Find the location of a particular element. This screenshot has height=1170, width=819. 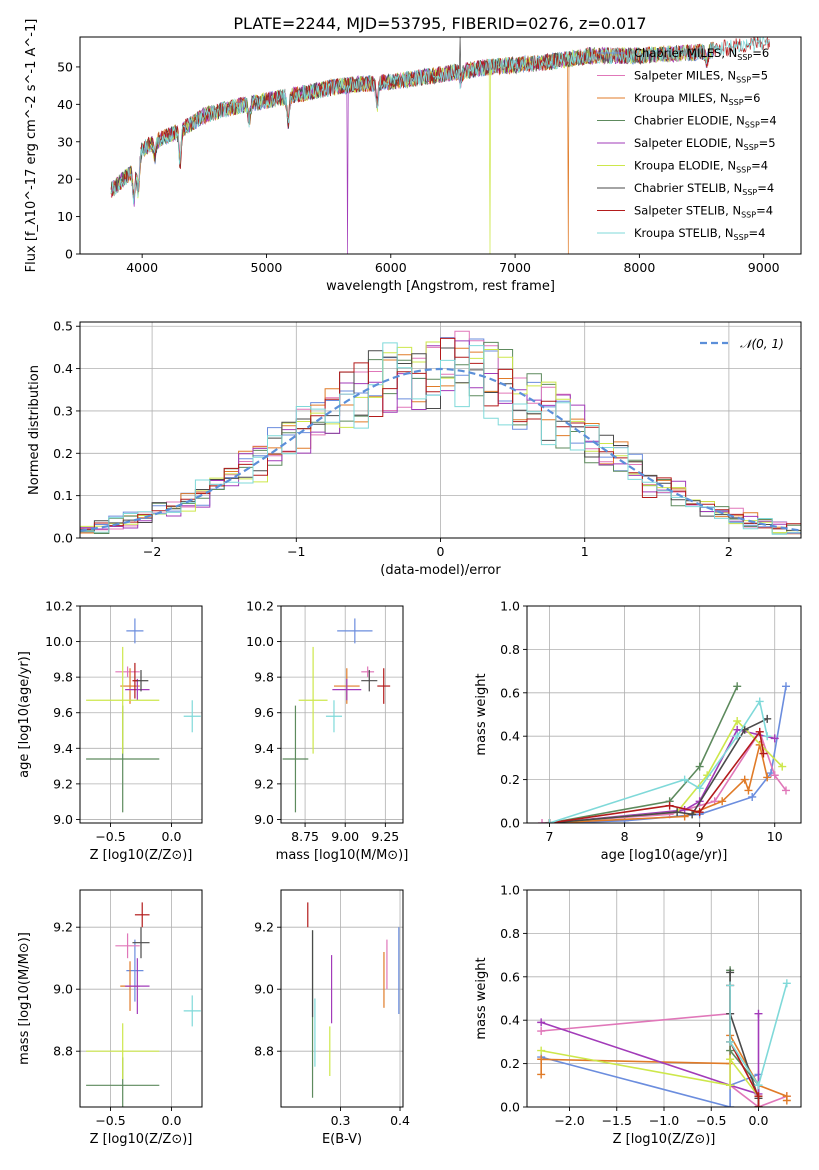

legend-label: Chabrier STELIB, NSSP=4 is located at coordinates (704, 189).